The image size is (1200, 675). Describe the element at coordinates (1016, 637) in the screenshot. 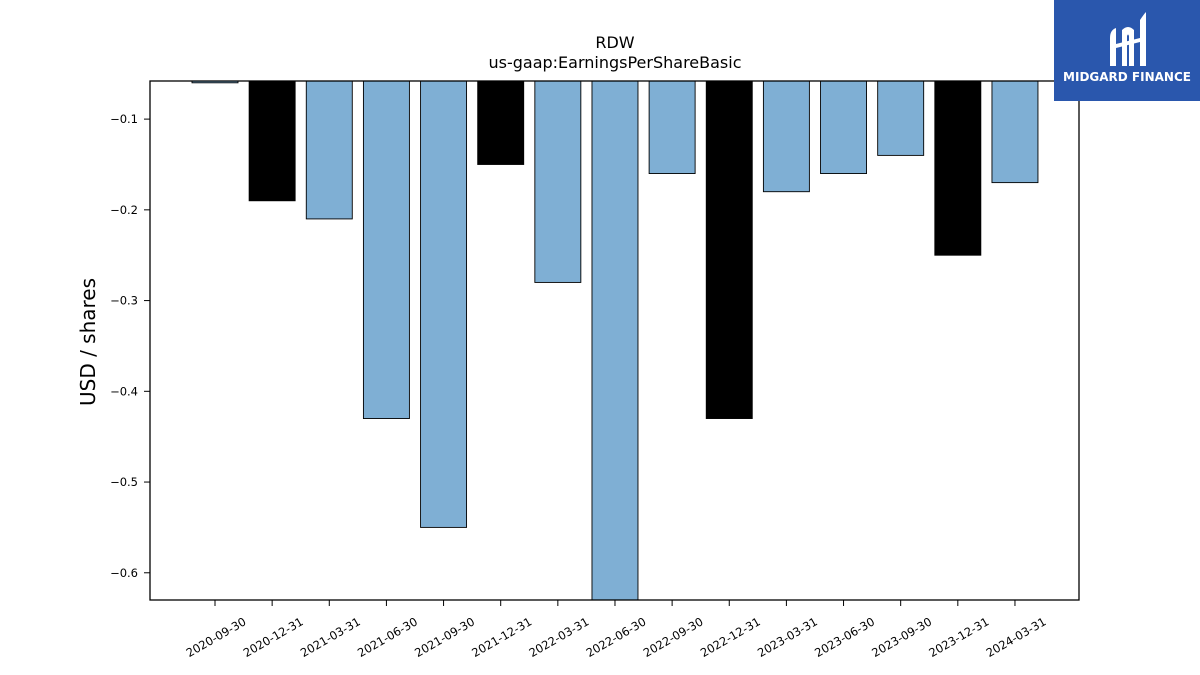

I see `x-tick-label: 2024-03-31` at that location.